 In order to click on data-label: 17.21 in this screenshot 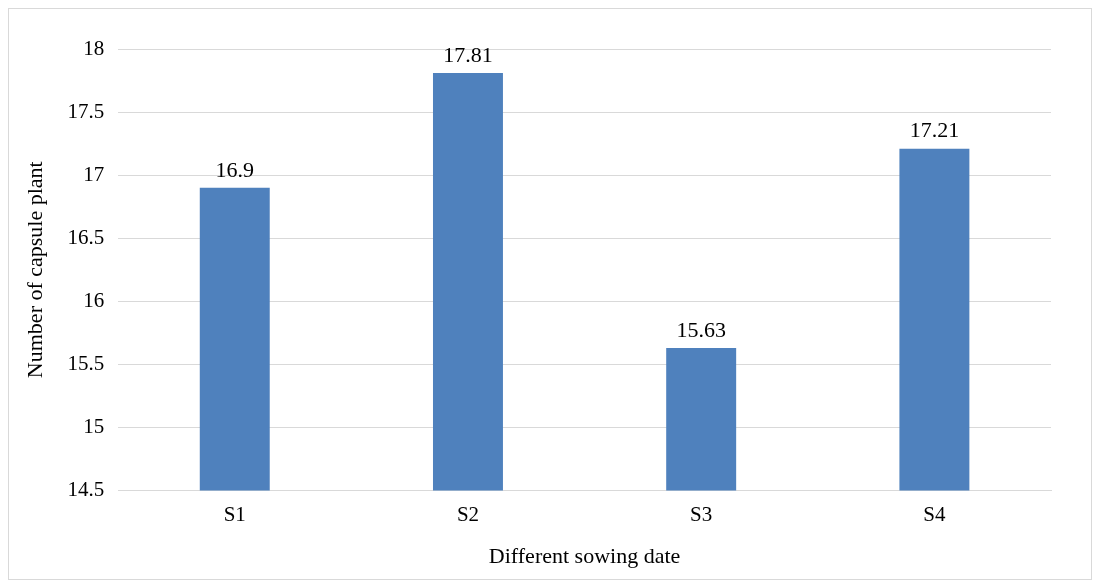, I will do `click(934, 130)`.